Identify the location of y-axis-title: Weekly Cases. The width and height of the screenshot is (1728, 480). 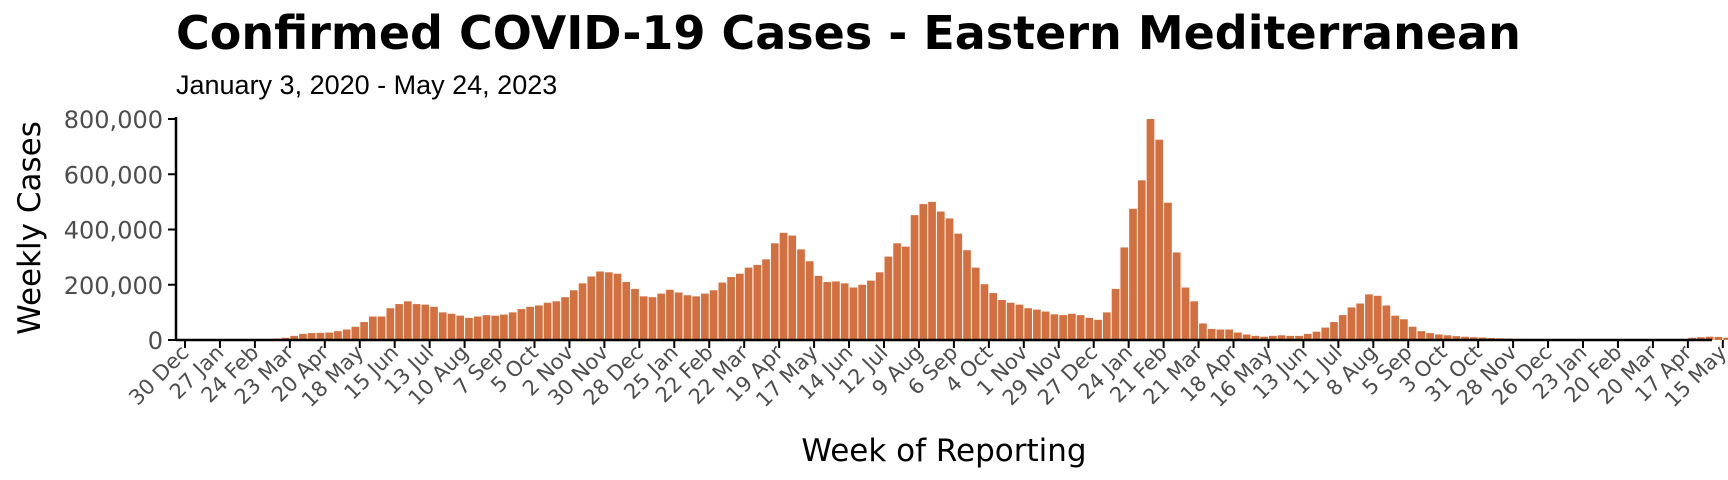
(30, 228).